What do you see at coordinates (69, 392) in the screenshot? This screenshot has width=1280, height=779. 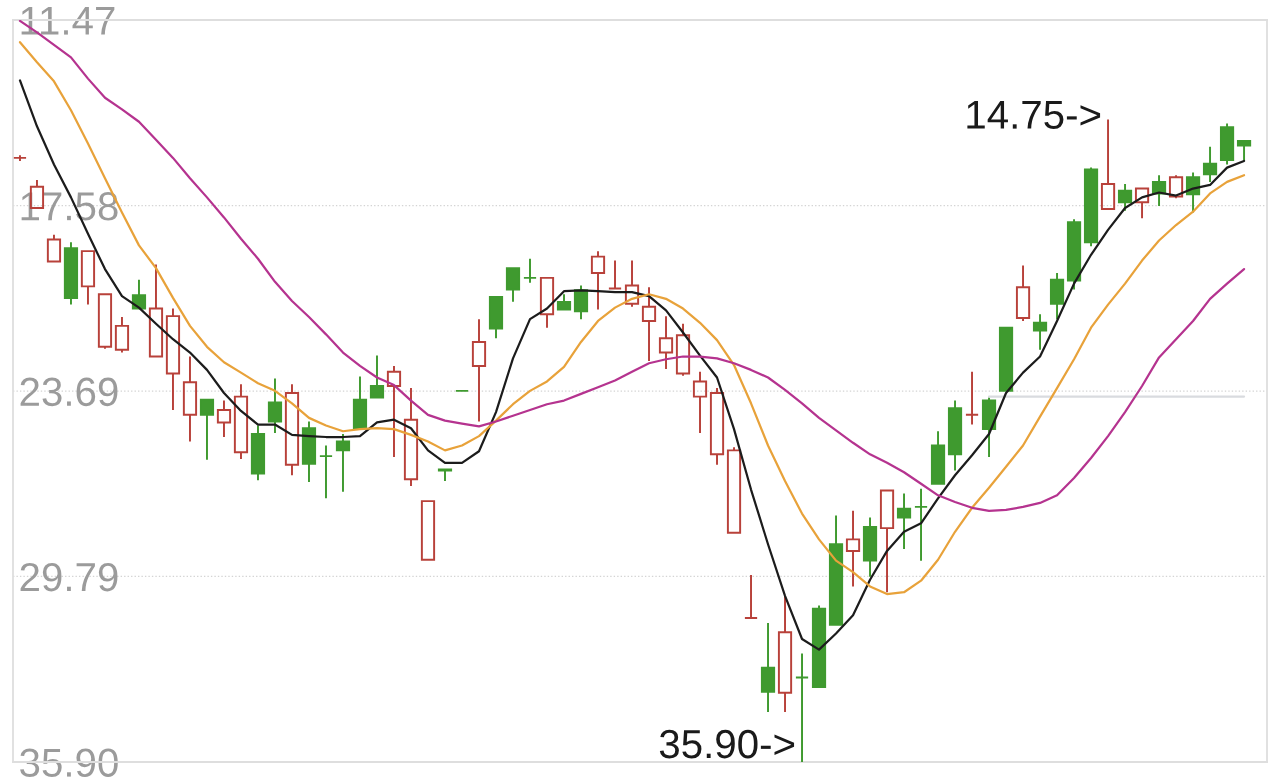 I see `y-tick-label: 23.69` at bounding box center [69, 392].